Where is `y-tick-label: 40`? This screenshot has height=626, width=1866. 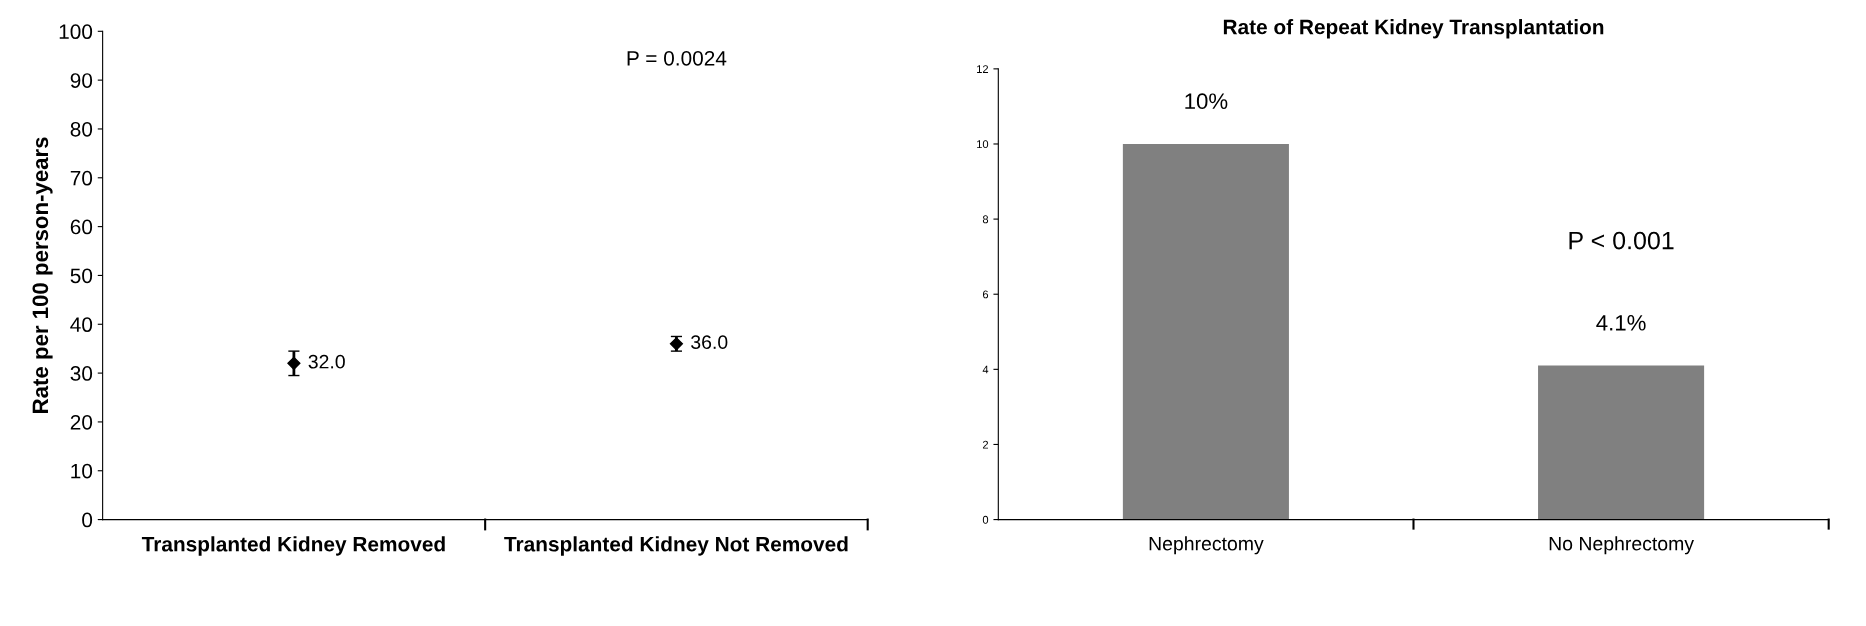
y-tick-label: 40 is located at coordinates (81, 325).